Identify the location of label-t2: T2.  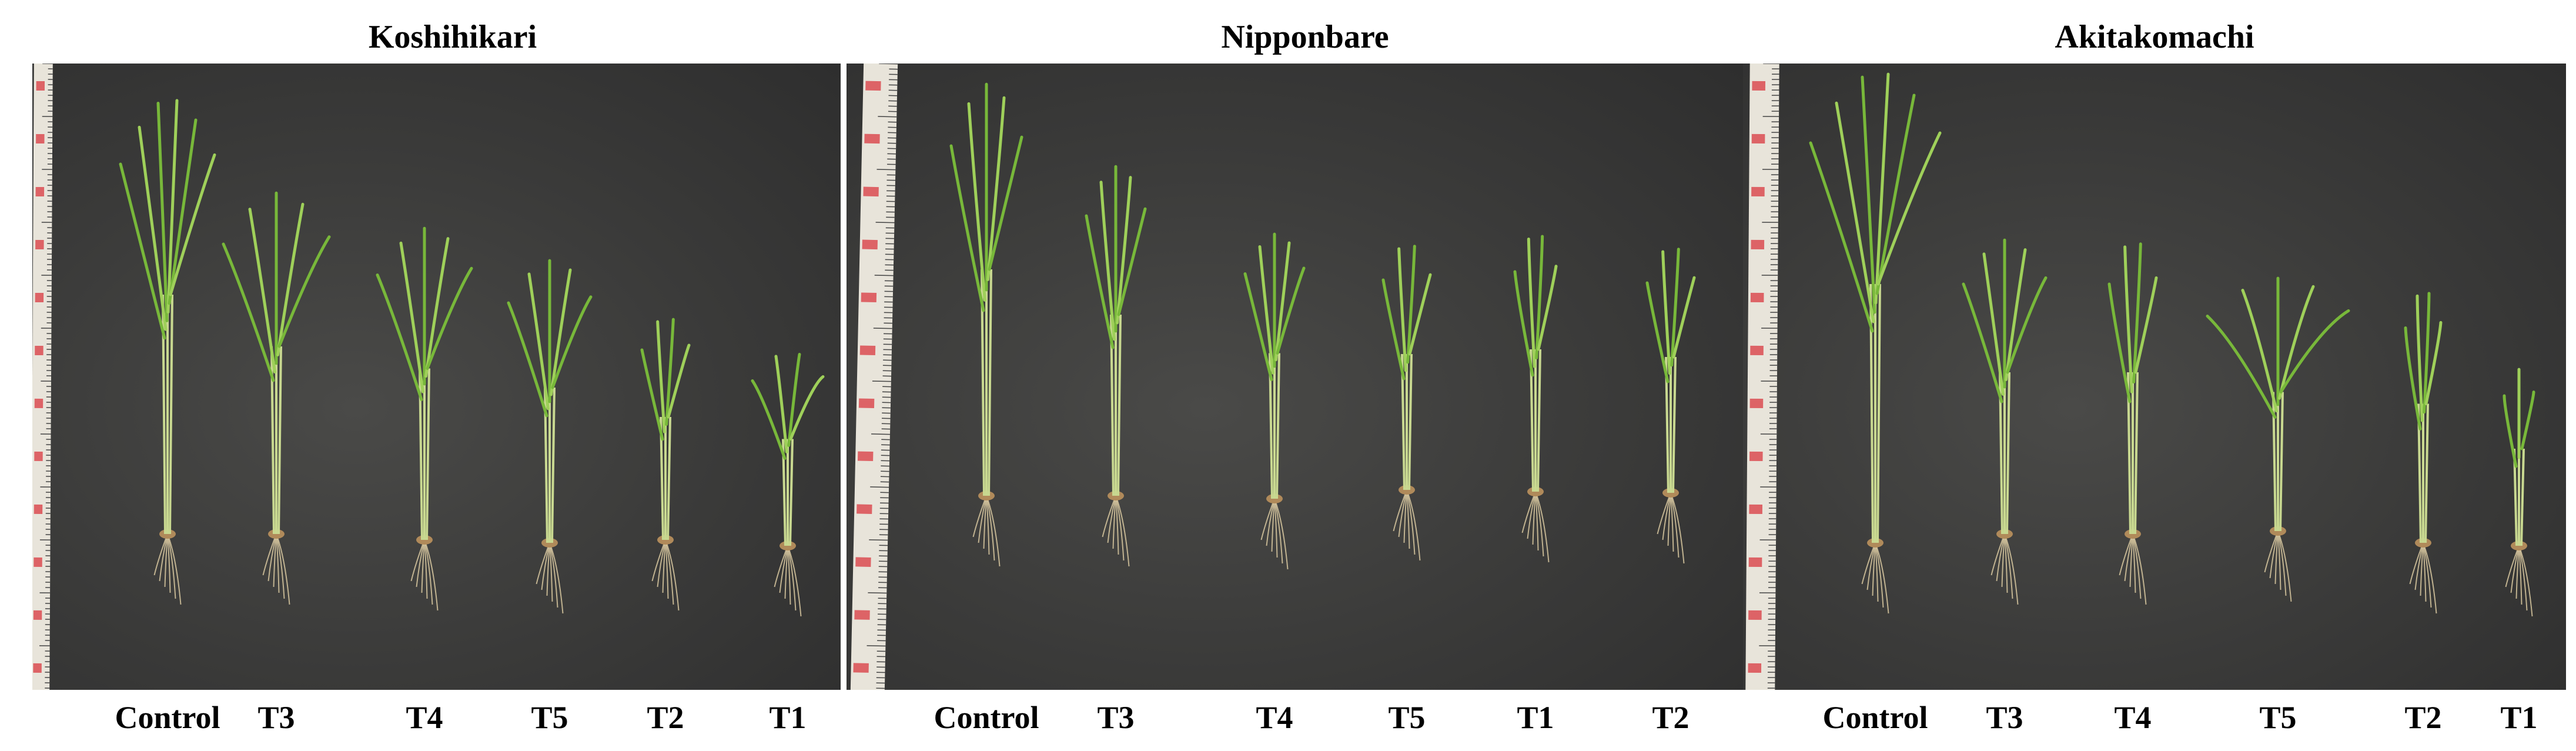
(1671, 717).